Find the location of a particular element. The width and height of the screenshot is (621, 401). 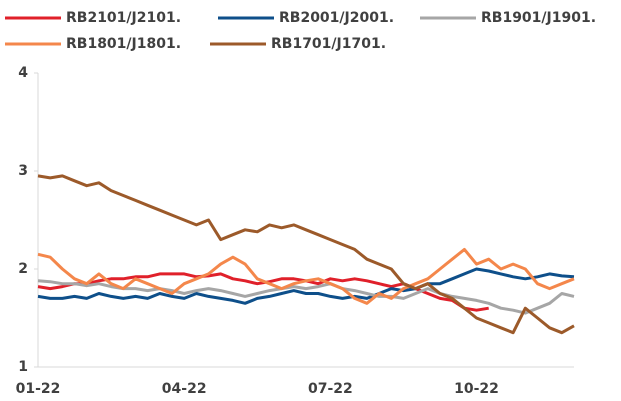

y-tick-label: 2 is located at coordinates (23, 269).